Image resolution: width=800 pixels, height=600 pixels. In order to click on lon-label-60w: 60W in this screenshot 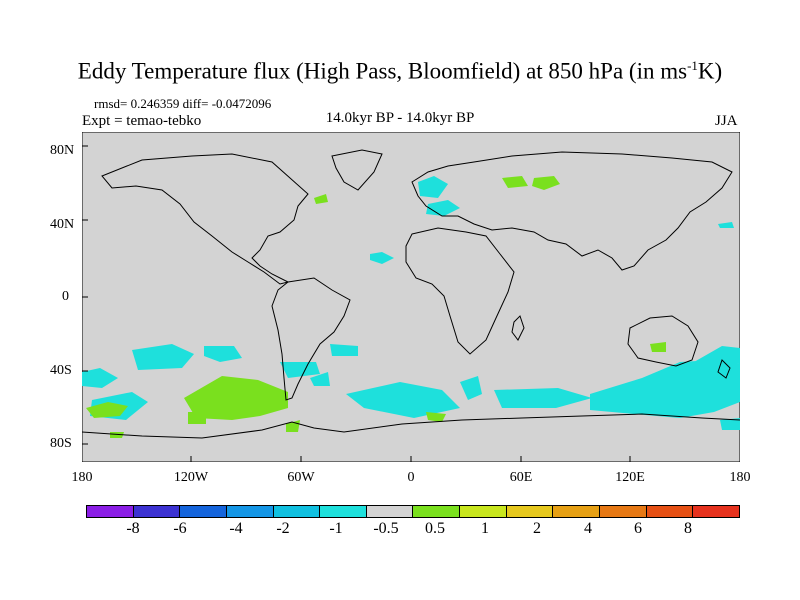, I will do `click(301, 477)`.